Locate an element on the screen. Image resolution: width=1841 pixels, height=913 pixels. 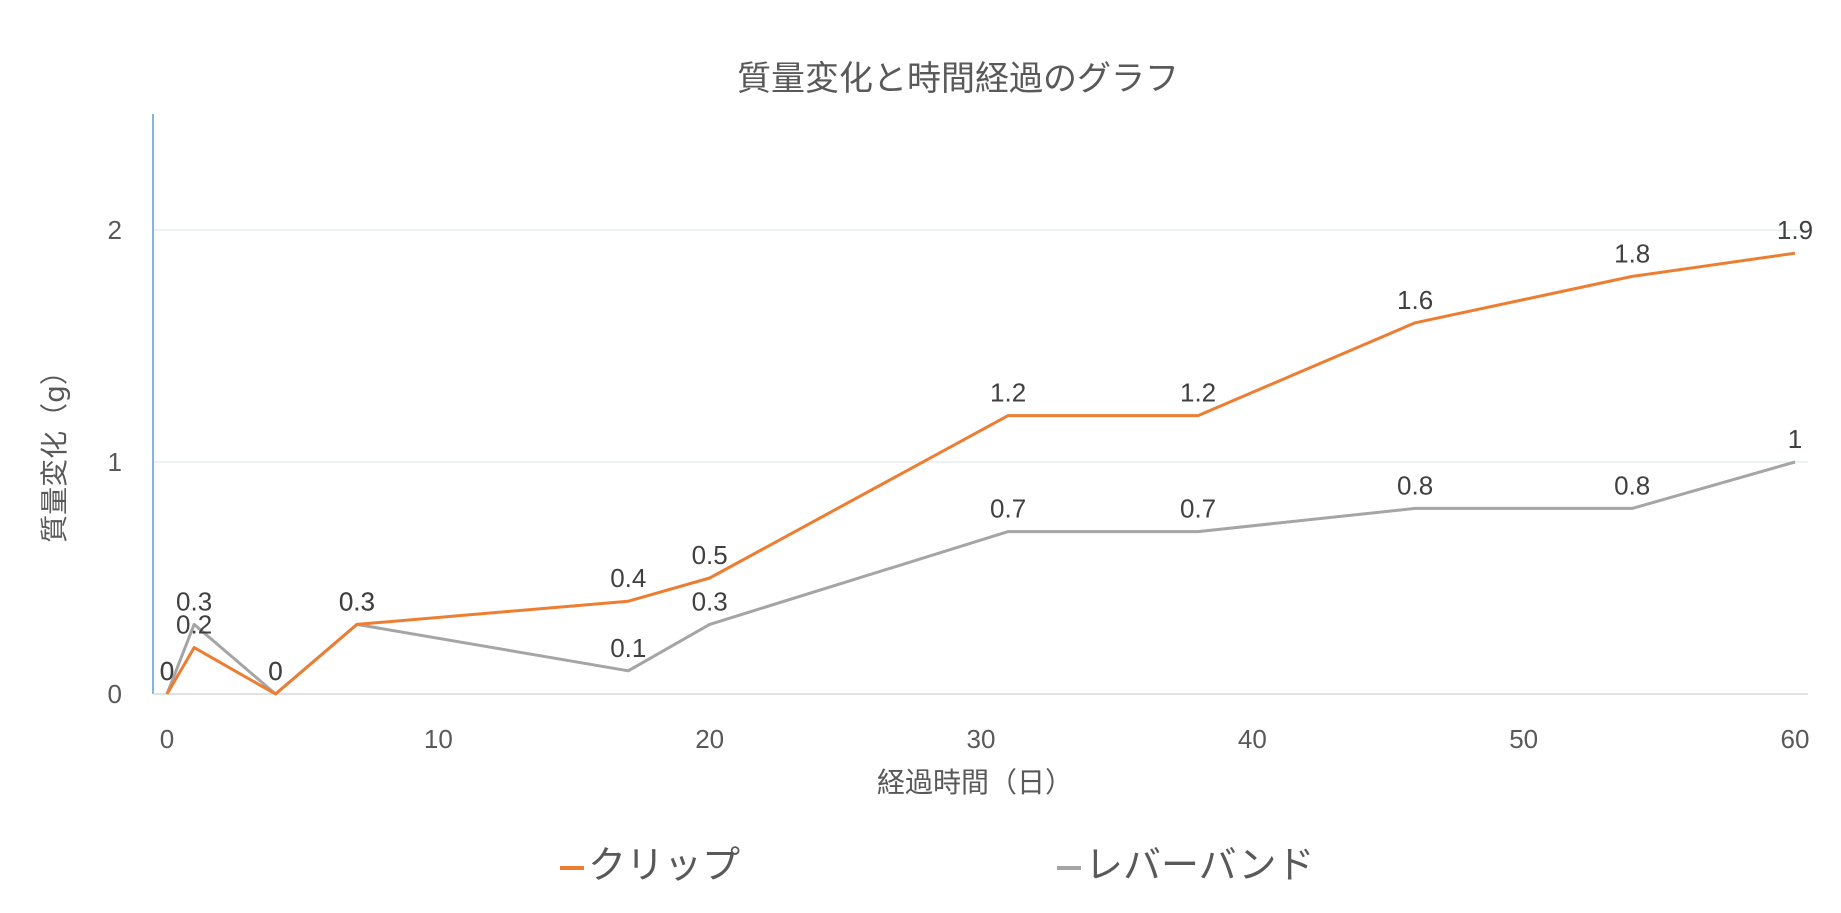
y-axis-title: 質量変化（g） is located at coordinates (54, 450).